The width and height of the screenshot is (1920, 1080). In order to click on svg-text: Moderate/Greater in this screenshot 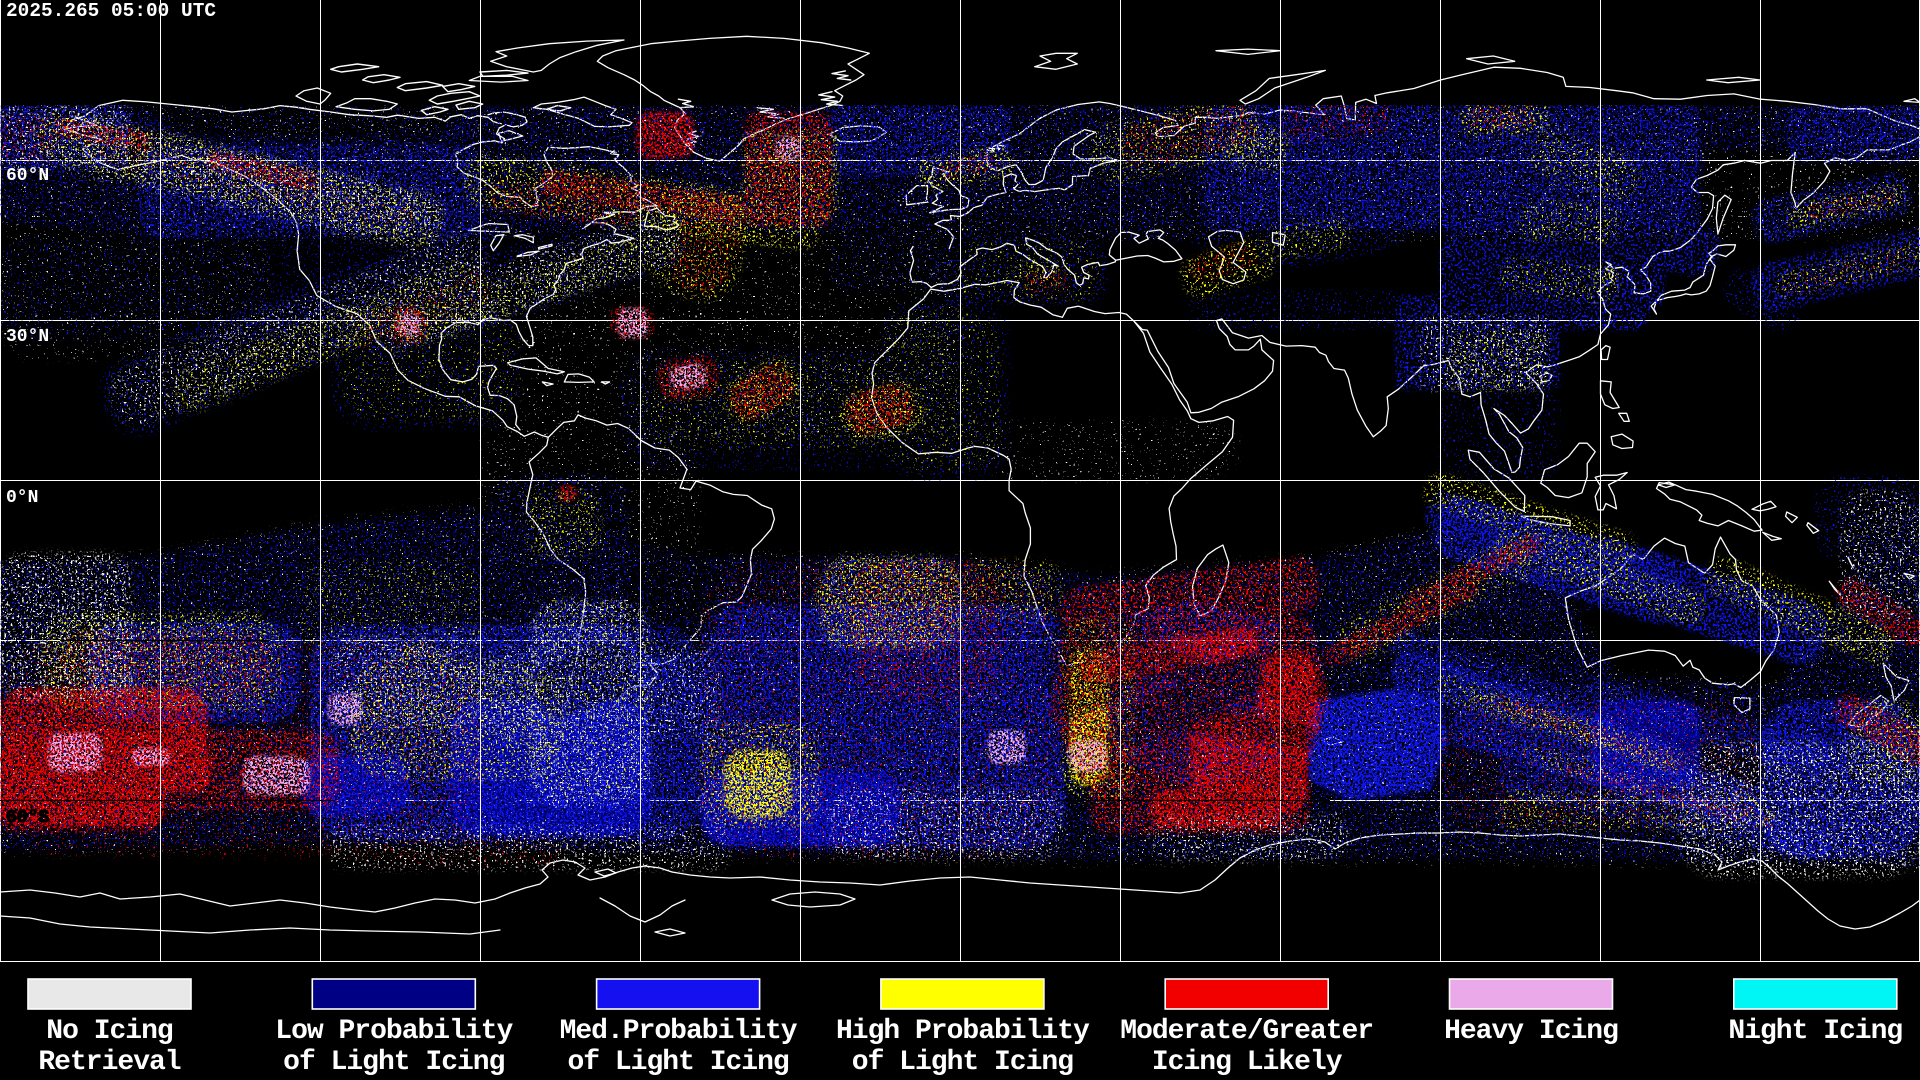, I will do `click(1246, 1031)`.